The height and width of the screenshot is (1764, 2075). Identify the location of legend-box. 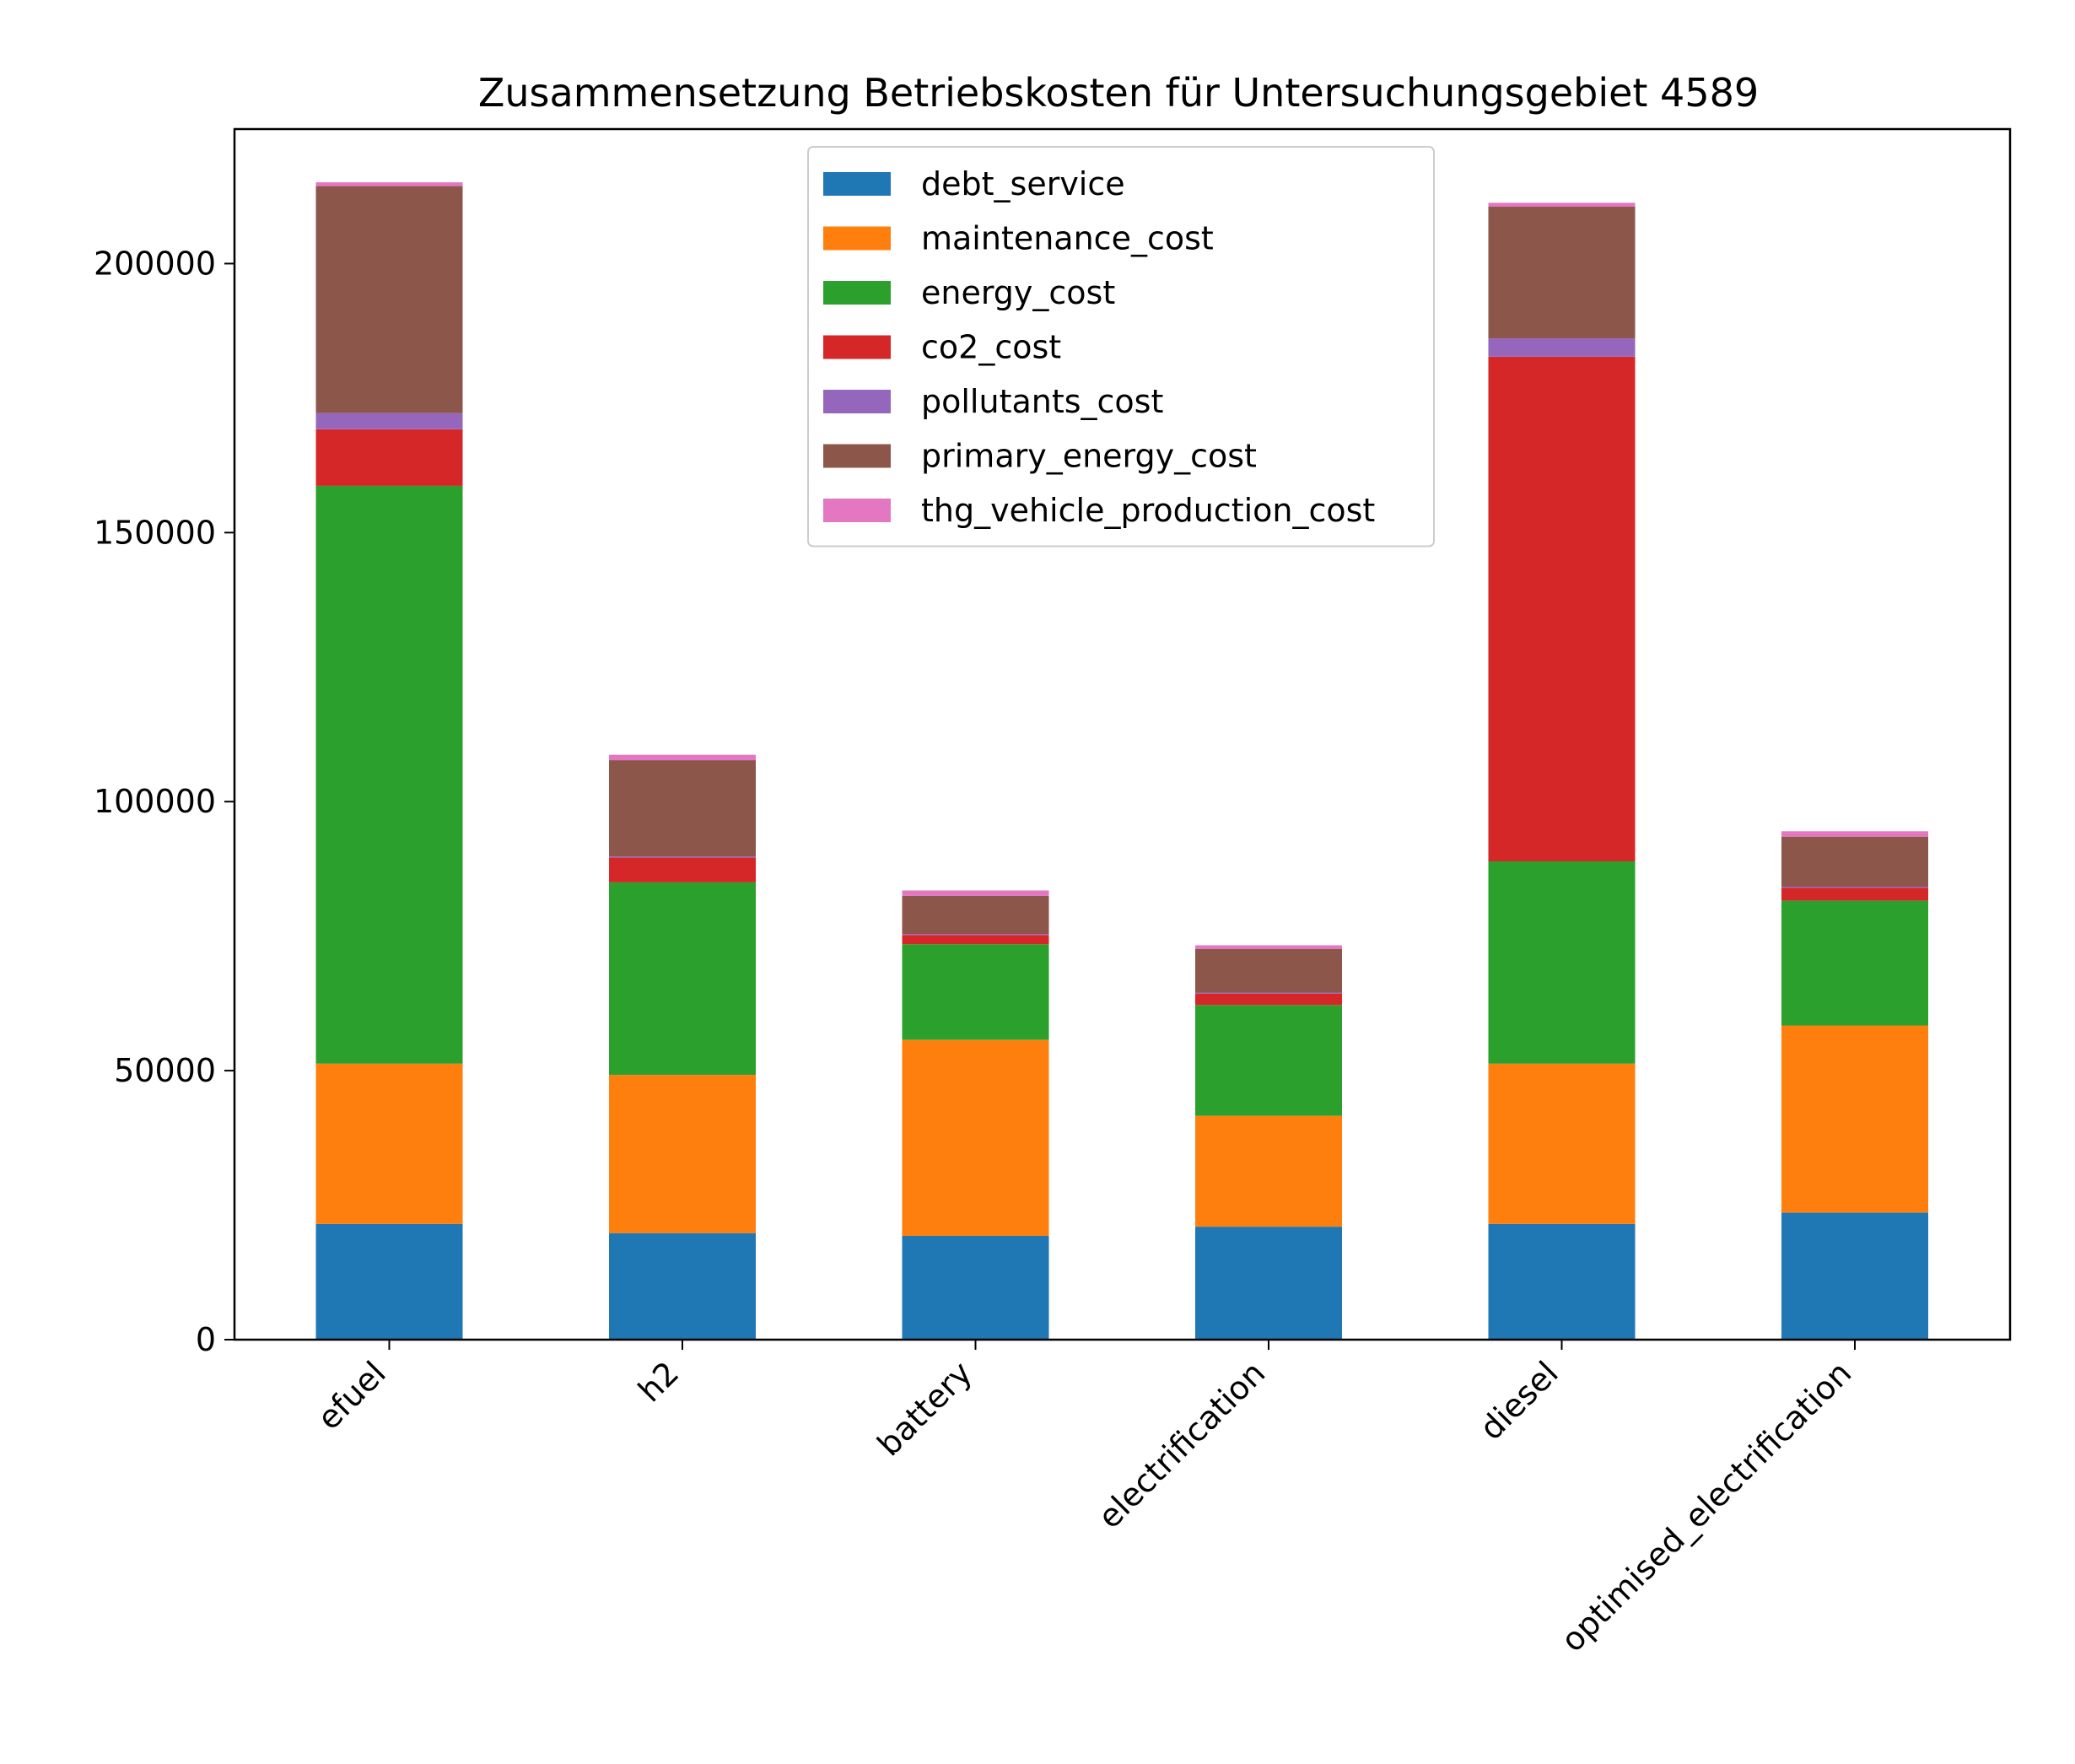
(1121, 347).